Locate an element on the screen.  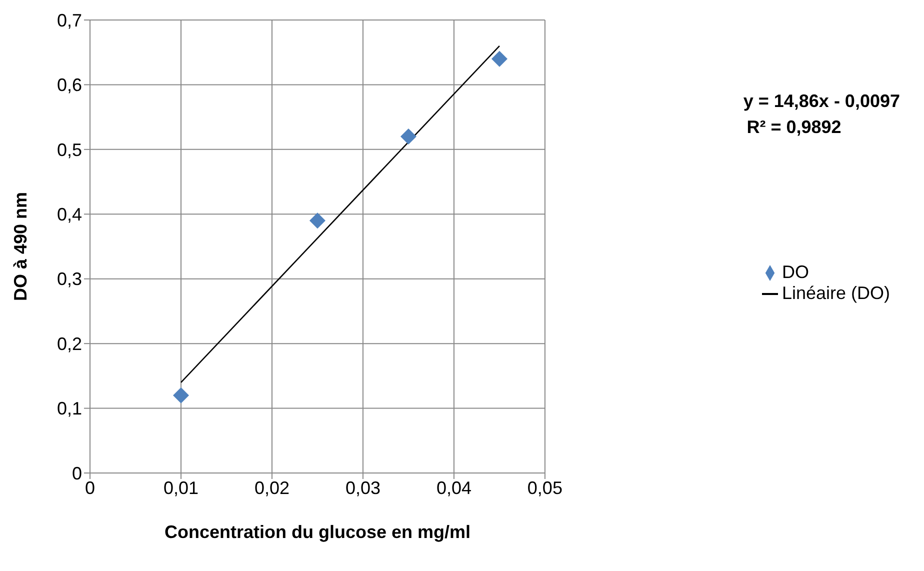
x-tick-label: 0,05 is located at coordinates (544, 488).